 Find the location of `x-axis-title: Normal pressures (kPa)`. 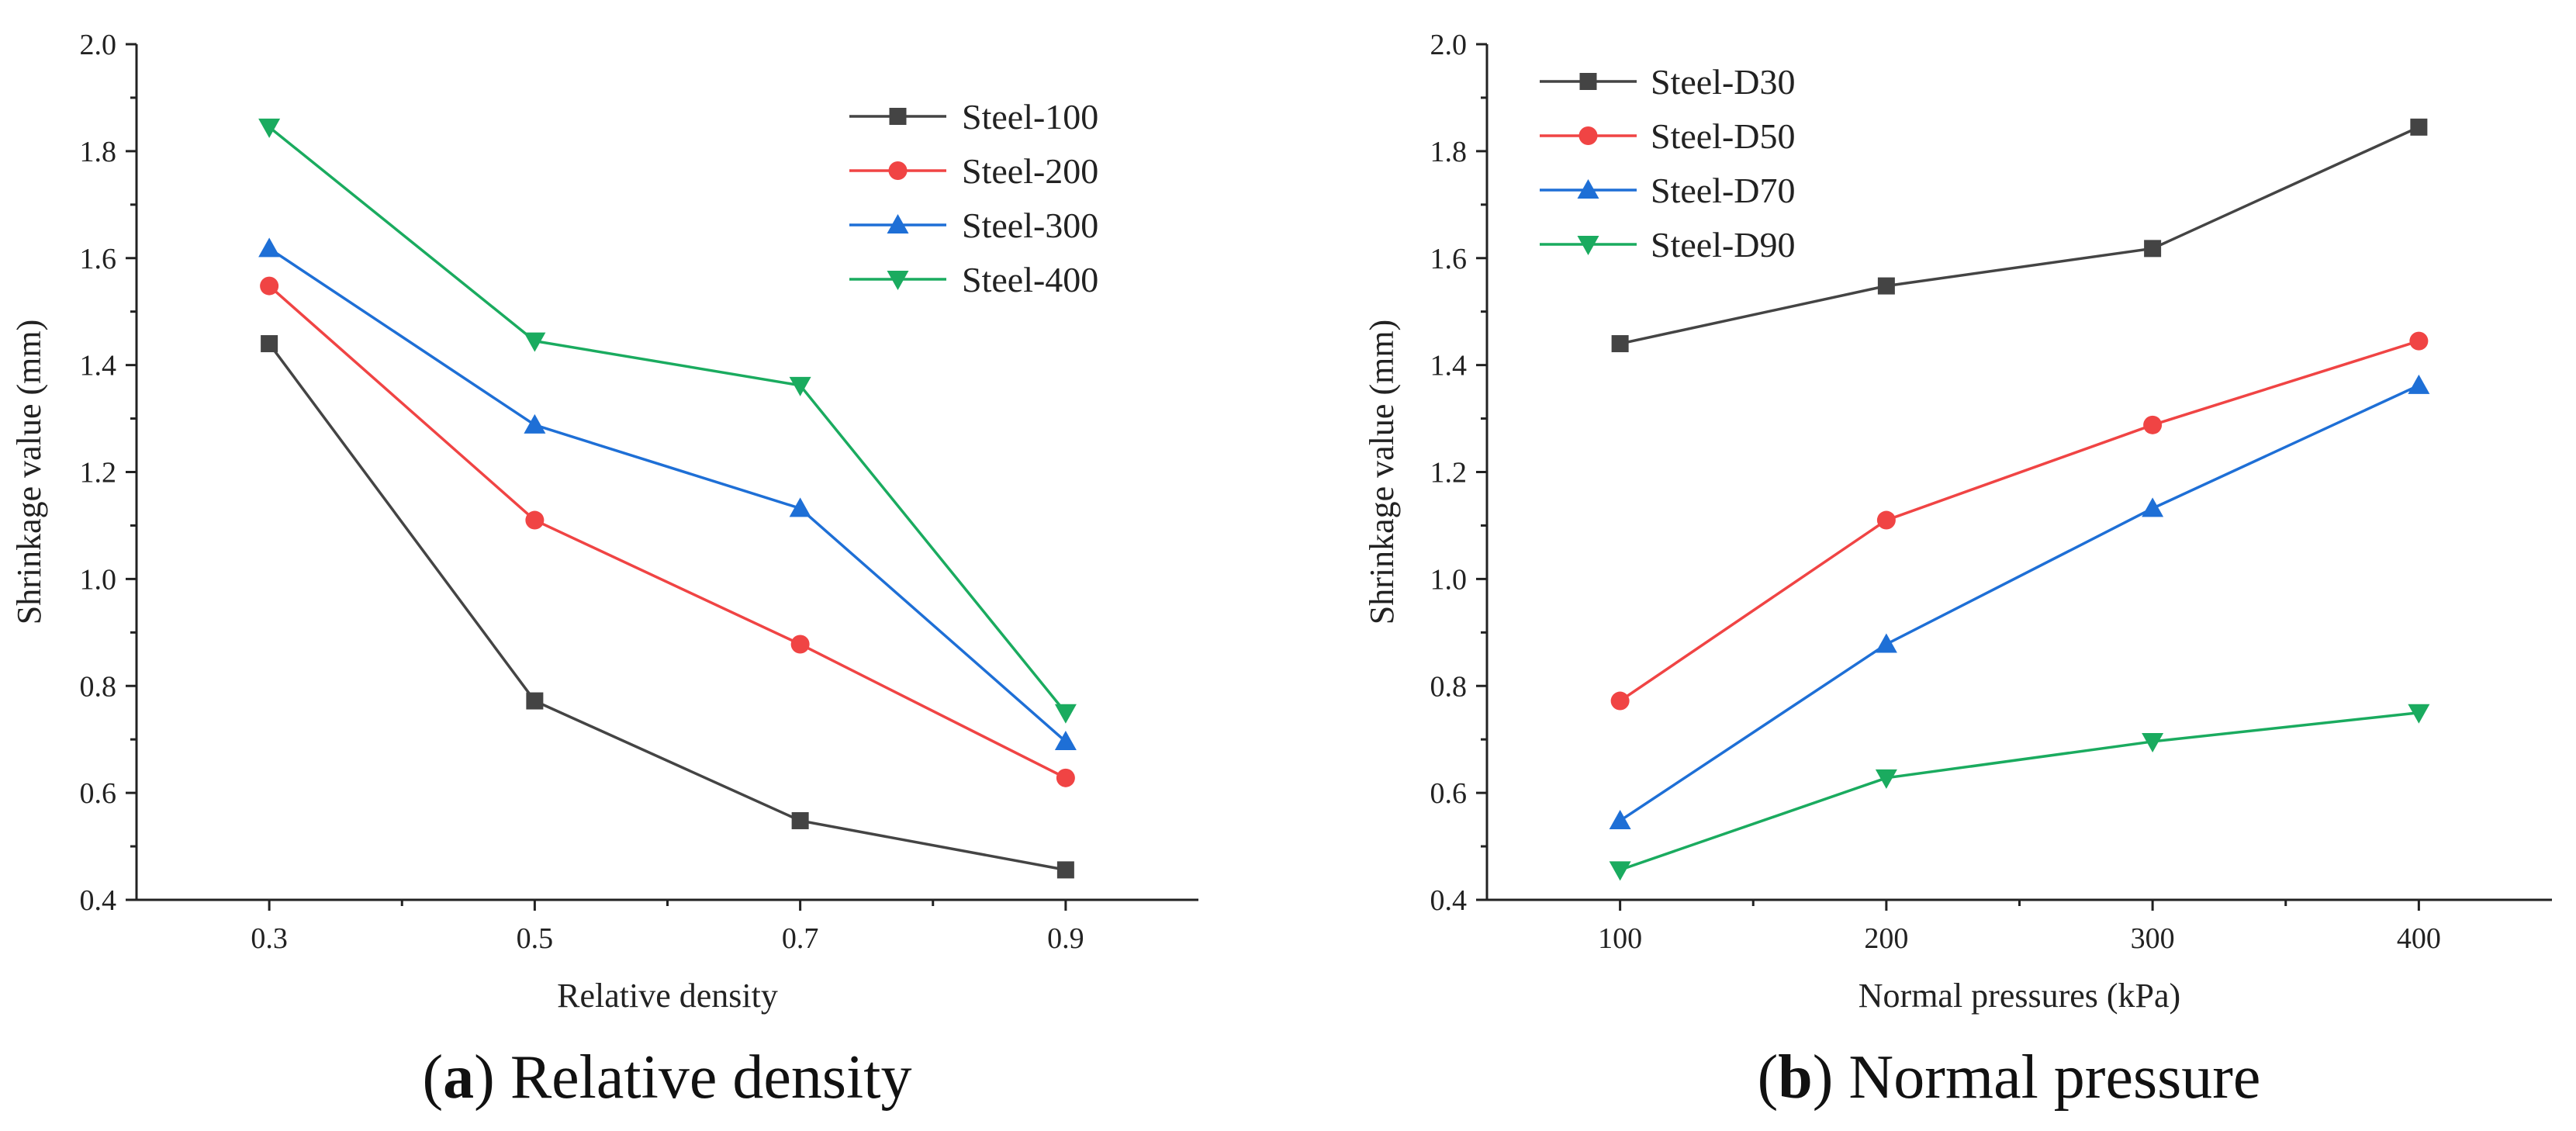

x-axis-title: Normal pressures (kPa) is located at coordinates (2019, 996).